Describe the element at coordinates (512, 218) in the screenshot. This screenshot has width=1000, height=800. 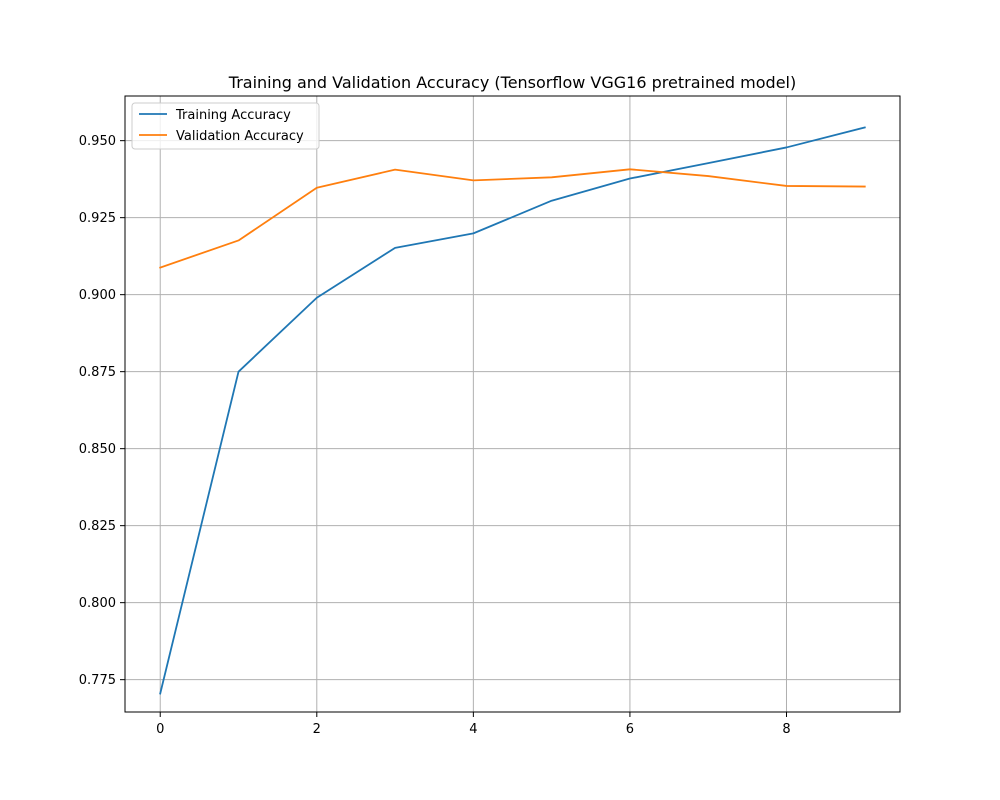
I see `series-line-validation-accuracy` at that location.